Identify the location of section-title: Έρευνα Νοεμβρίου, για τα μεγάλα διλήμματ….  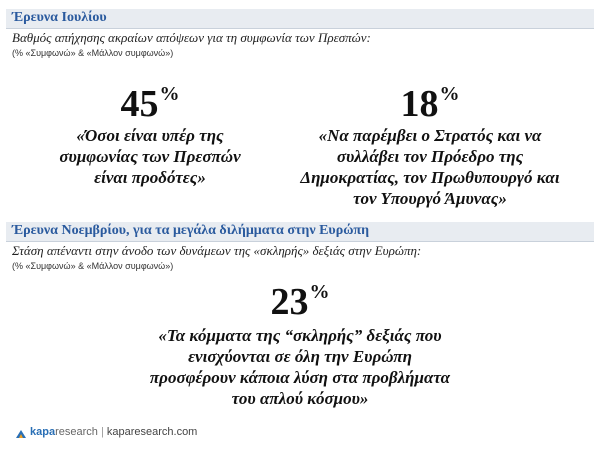
(191, 230).